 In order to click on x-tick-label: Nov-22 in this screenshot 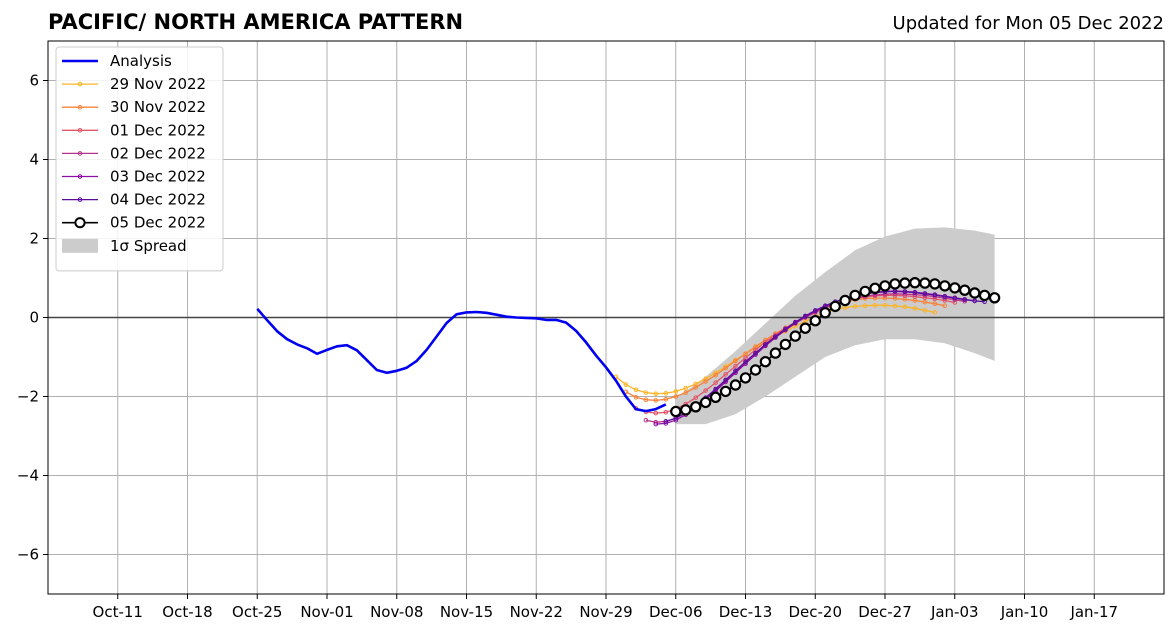, I will do `click(536, 612)`.